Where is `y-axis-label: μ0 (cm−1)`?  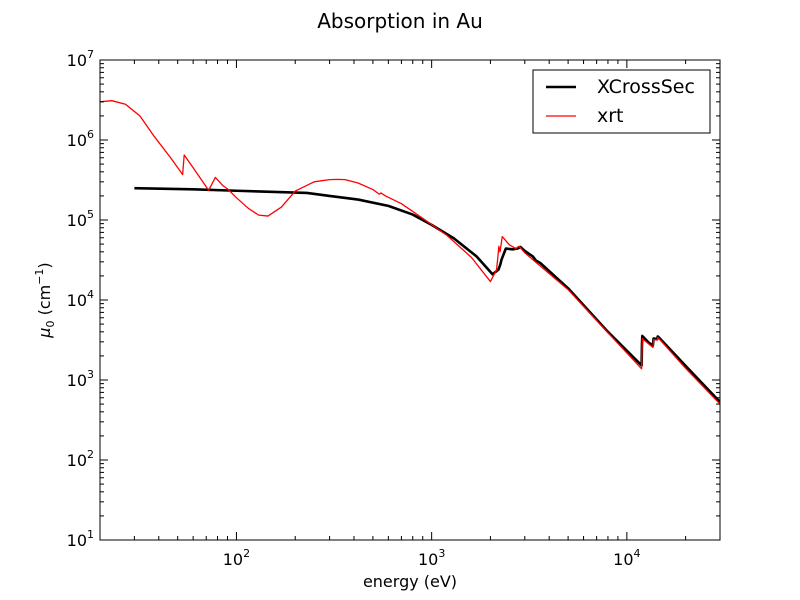 y-axis-label: μ0 (cm−1) is located at coordinates (45, 300).